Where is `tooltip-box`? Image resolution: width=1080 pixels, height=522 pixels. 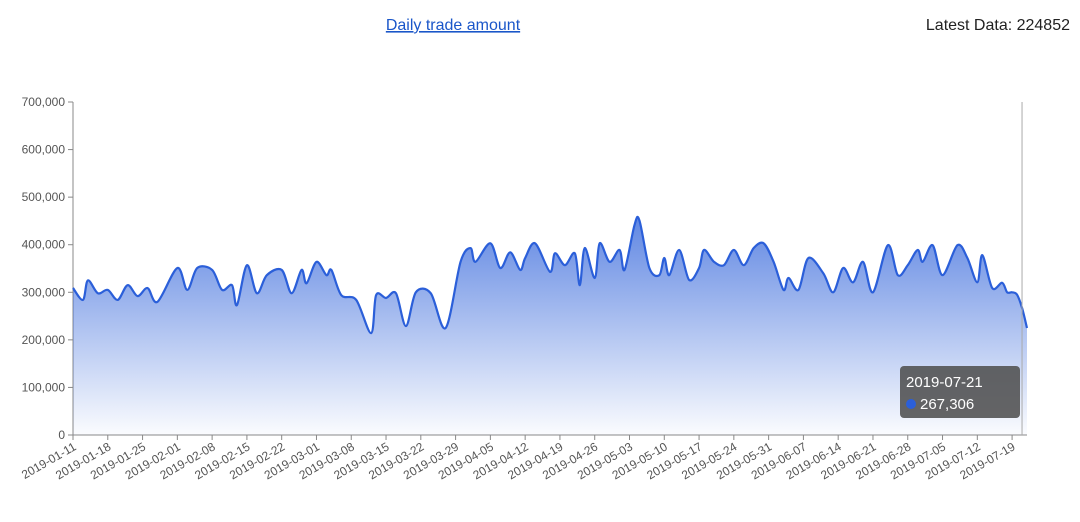 tooltip-box is located at coordinates (960, 392).